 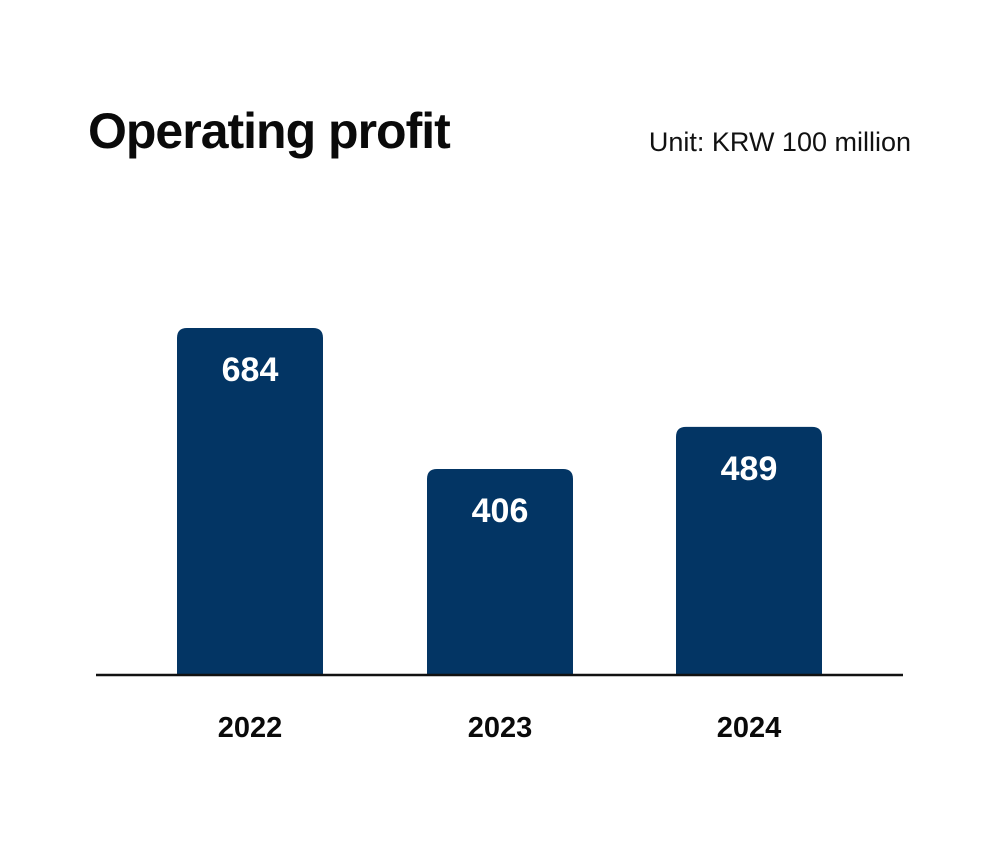 What do you see at coordinates (749, 728) in the screenshot?
I see `x-tick-2024: 2024` at bounding box center [749, 728].